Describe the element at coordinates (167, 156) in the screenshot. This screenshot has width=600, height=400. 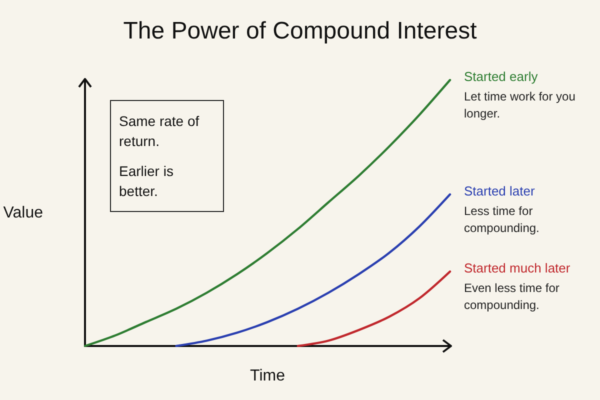
I see `note-box: Same rate of return. Earlier is better.` at that location.